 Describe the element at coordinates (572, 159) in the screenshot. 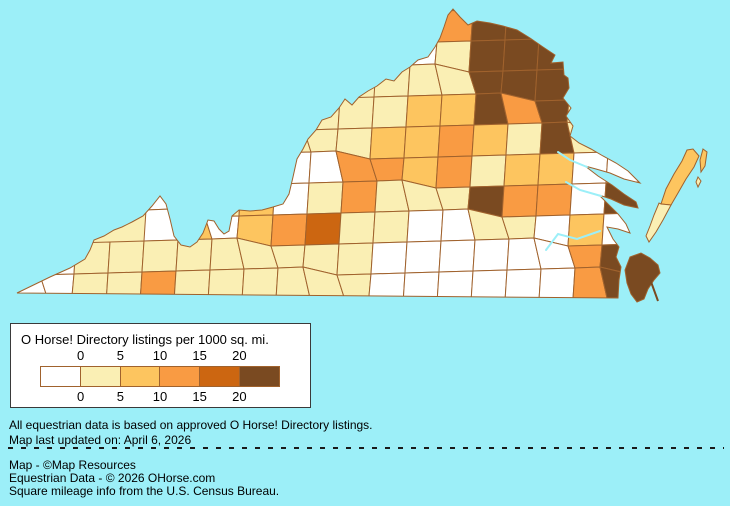

I see `river-rappahannock` at that location.